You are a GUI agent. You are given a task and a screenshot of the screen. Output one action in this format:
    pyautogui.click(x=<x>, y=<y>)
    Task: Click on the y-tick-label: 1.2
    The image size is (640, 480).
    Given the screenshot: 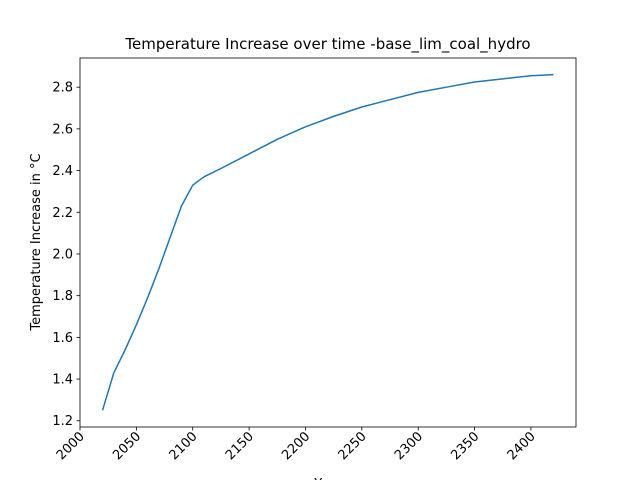 What is the action you would take?
    pyautogui.click(x=62, y=421)
    